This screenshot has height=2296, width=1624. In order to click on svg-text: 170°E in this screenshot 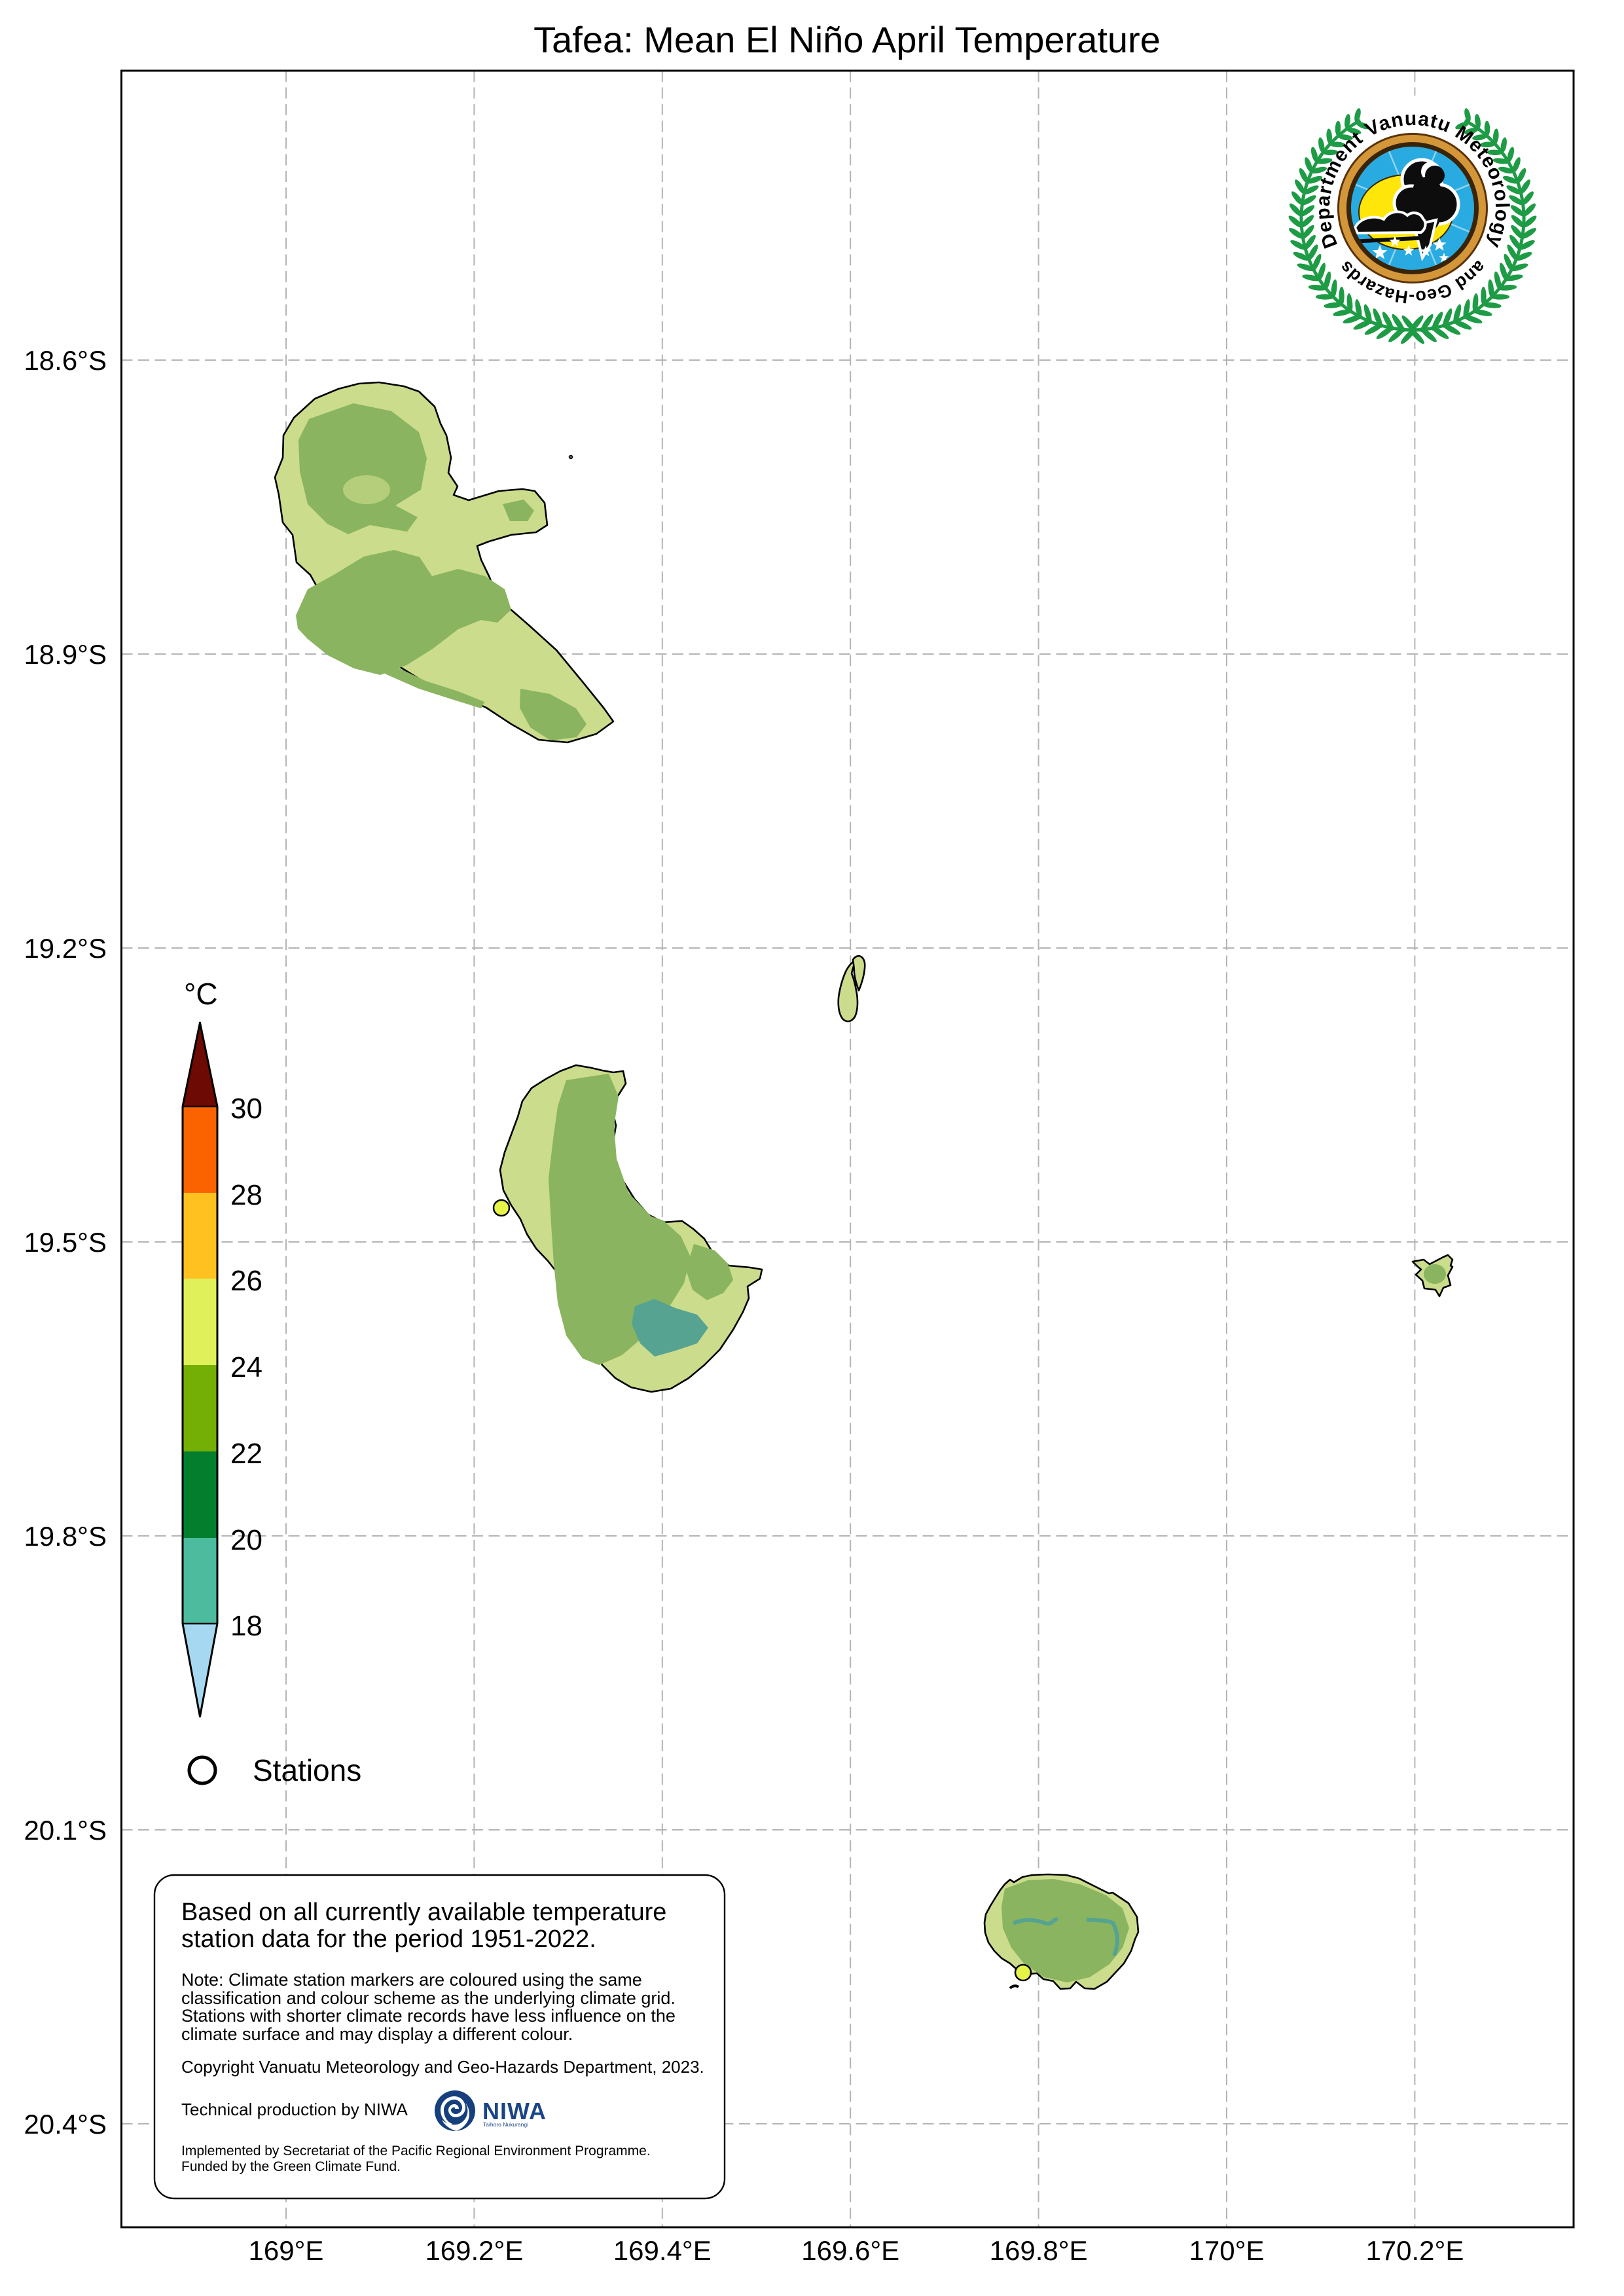, I will do `click(1227, 2250)`.